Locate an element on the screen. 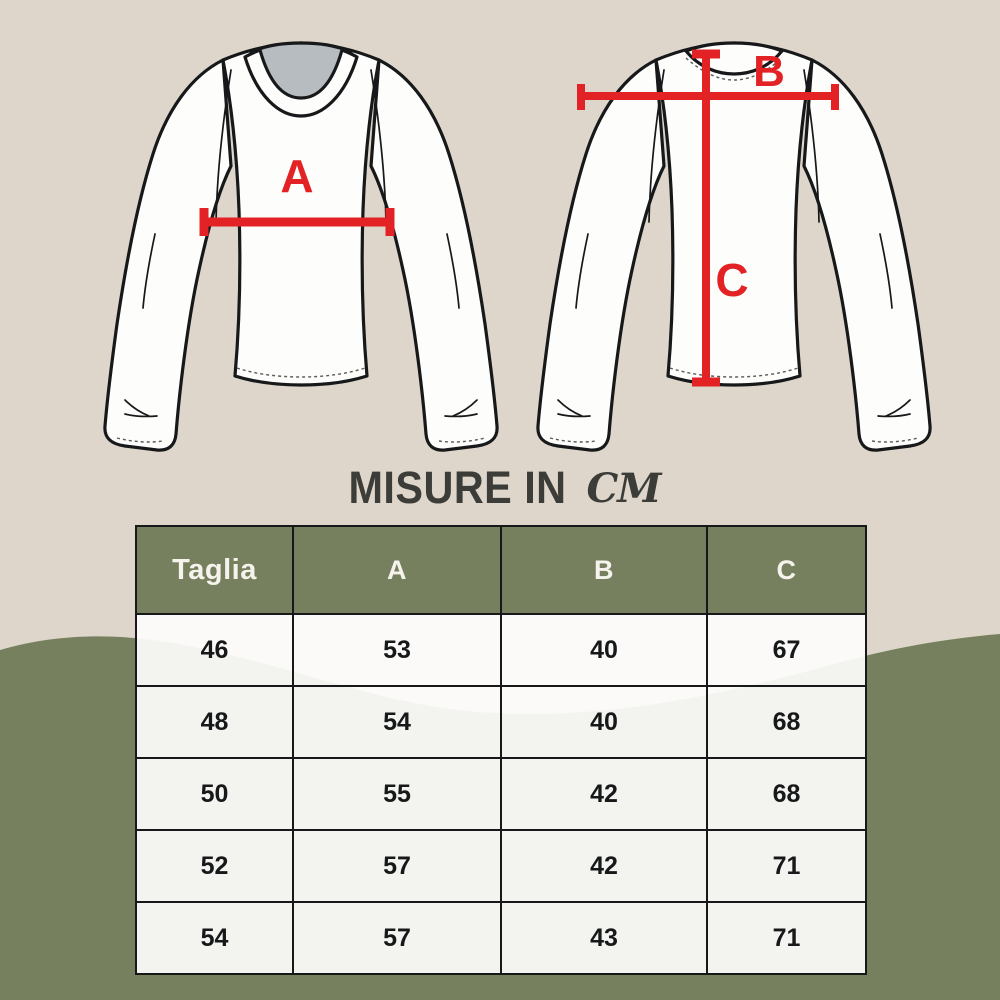 Image resolution: width=1000 pixels, height=1000 pixels. cell-a: 54 is located at coordinates (397, 722).